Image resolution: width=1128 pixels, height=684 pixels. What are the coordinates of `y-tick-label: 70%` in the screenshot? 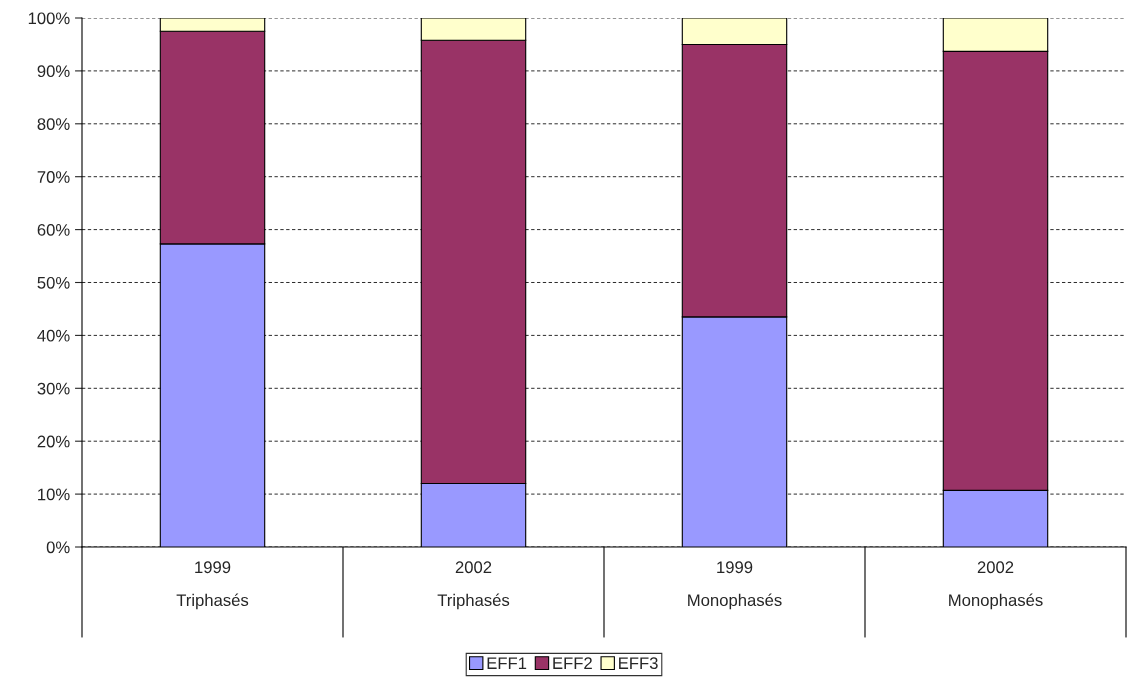 It's located at (53, 177).